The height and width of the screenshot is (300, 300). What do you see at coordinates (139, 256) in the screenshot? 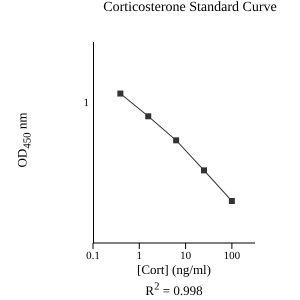
I see `x-tick-label: 1` at bounding box center [139, 256].